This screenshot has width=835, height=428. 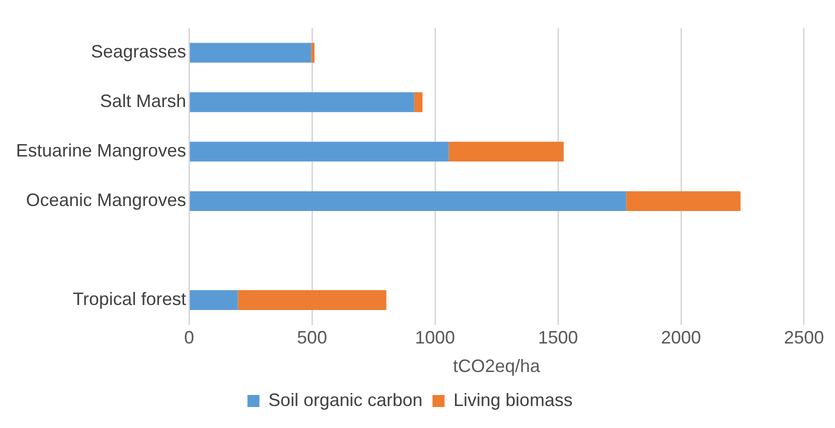 I want to click on y-tick-label: Oceanic Mangroves, so click(x=106, y=200).